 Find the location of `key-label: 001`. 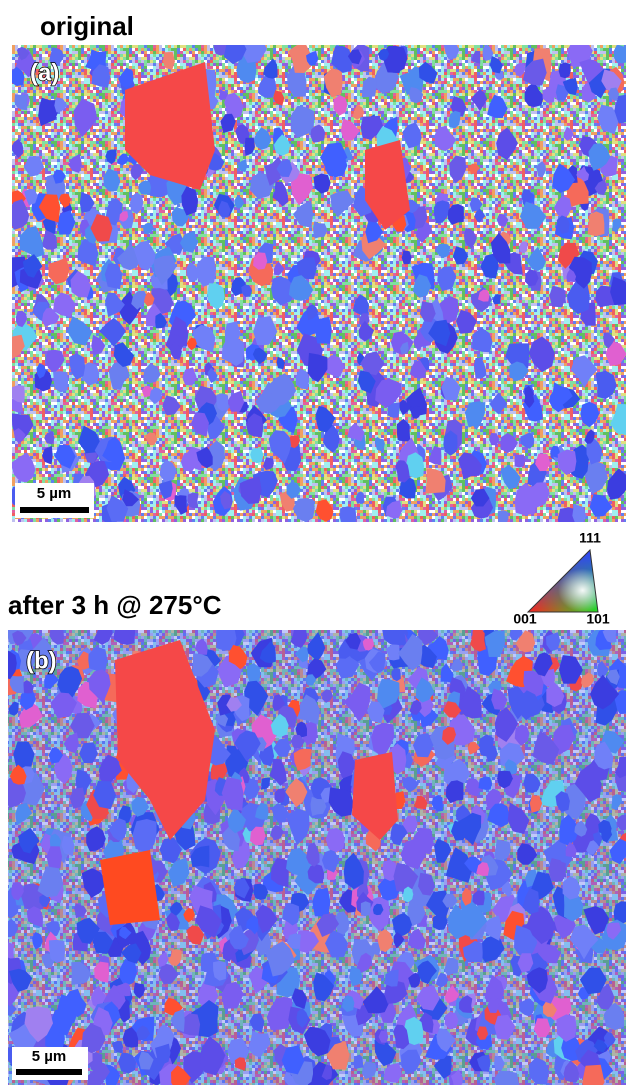

key-label: 001 is located at coordinates (525, 619).